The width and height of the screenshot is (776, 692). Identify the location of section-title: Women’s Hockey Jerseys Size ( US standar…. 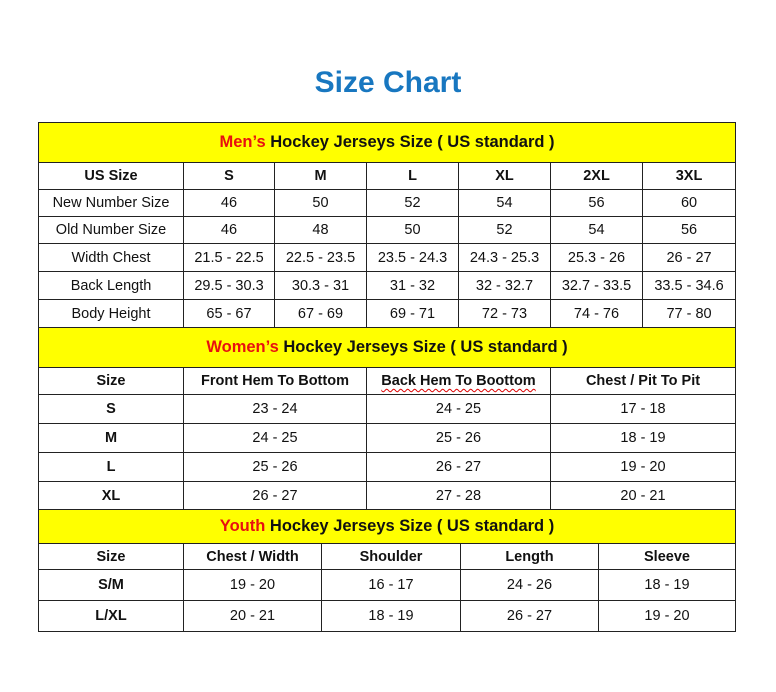
(387, 347).